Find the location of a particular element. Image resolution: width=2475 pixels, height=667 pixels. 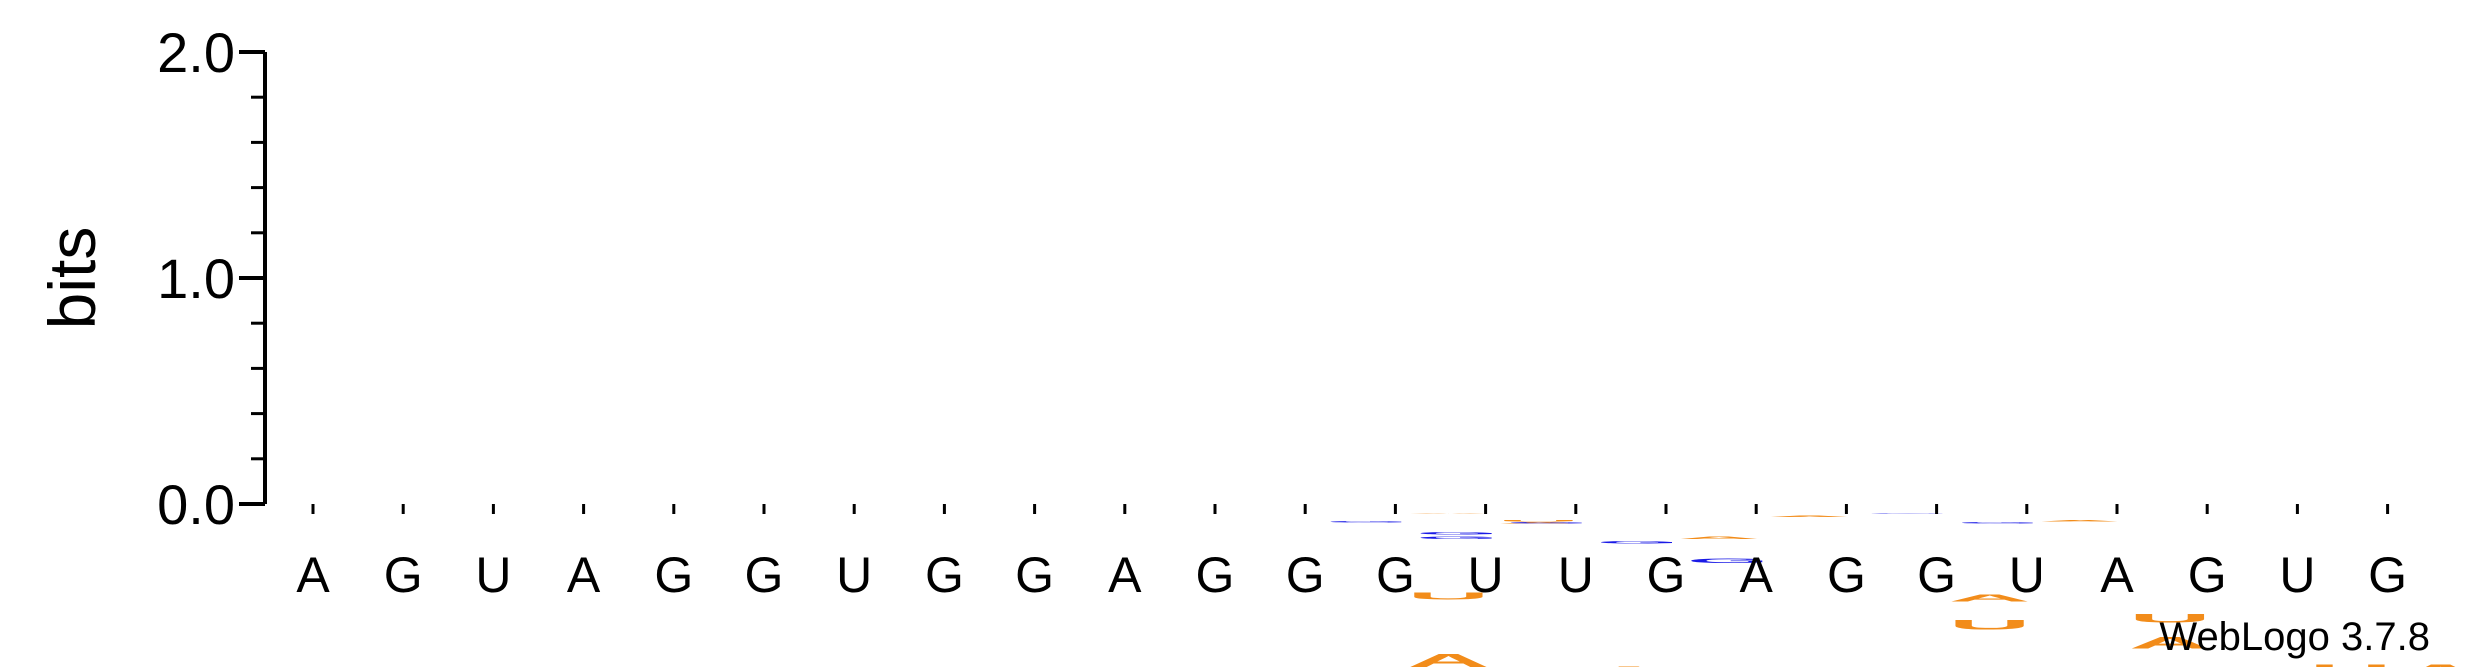

y-tick-label: 2.0 is located at coordinates (196, 52).